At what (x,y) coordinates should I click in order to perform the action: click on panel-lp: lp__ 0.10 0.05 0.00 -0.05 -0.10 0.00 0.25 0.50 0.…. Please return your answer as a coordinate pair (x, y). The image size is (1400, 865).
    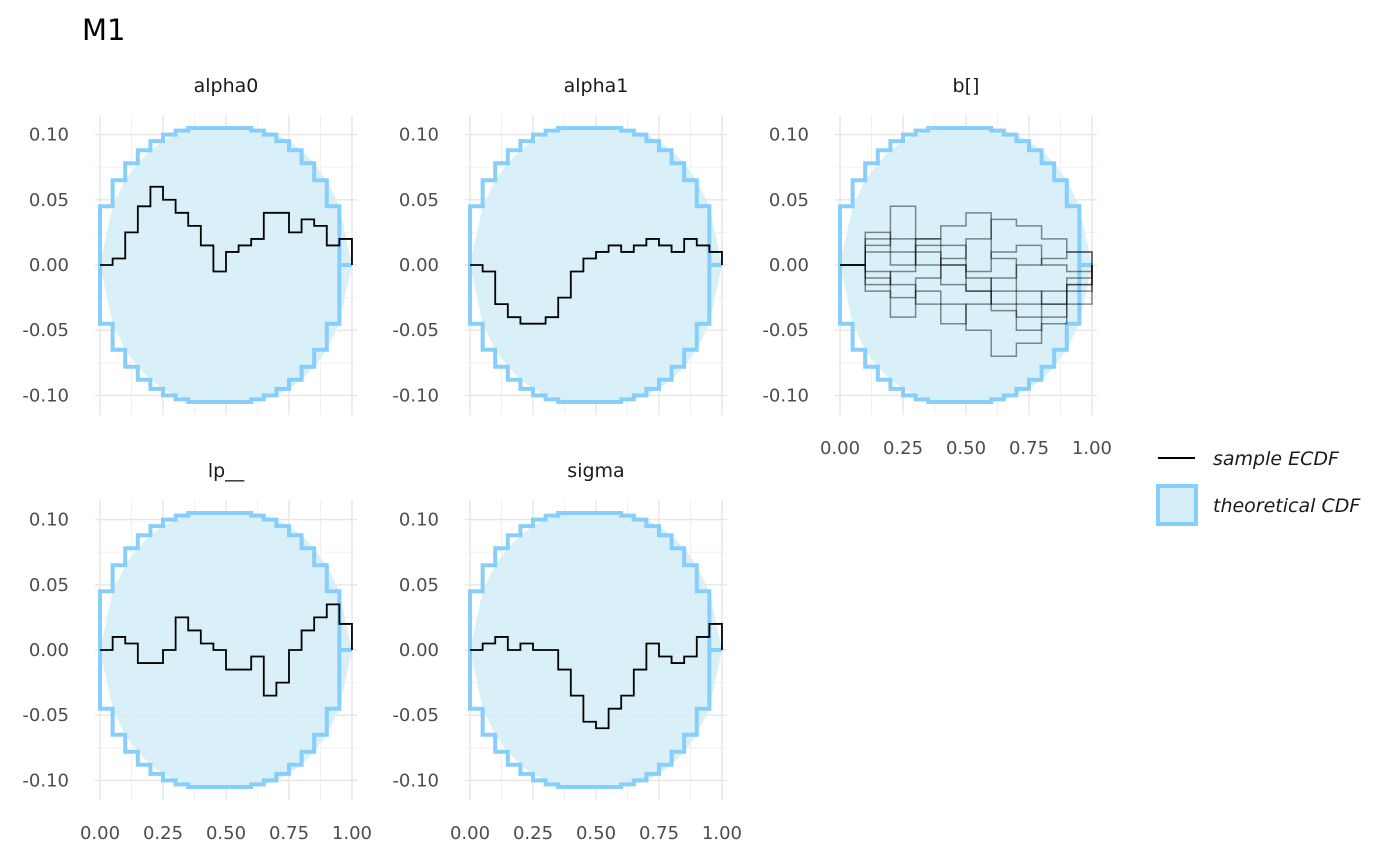
    Looking at the image, I should click on (197, 652).